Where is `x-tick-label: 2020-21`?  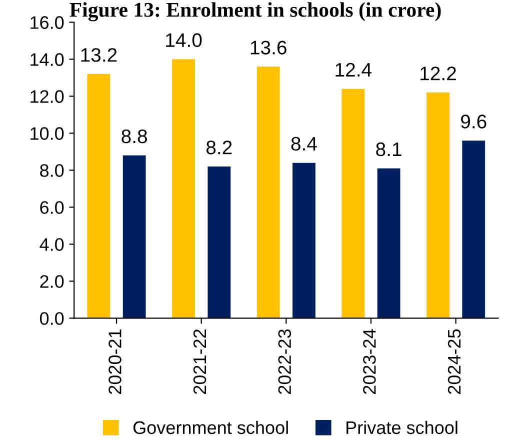 x-tick-label: 2020-21 is located at coordinates (115, 361).